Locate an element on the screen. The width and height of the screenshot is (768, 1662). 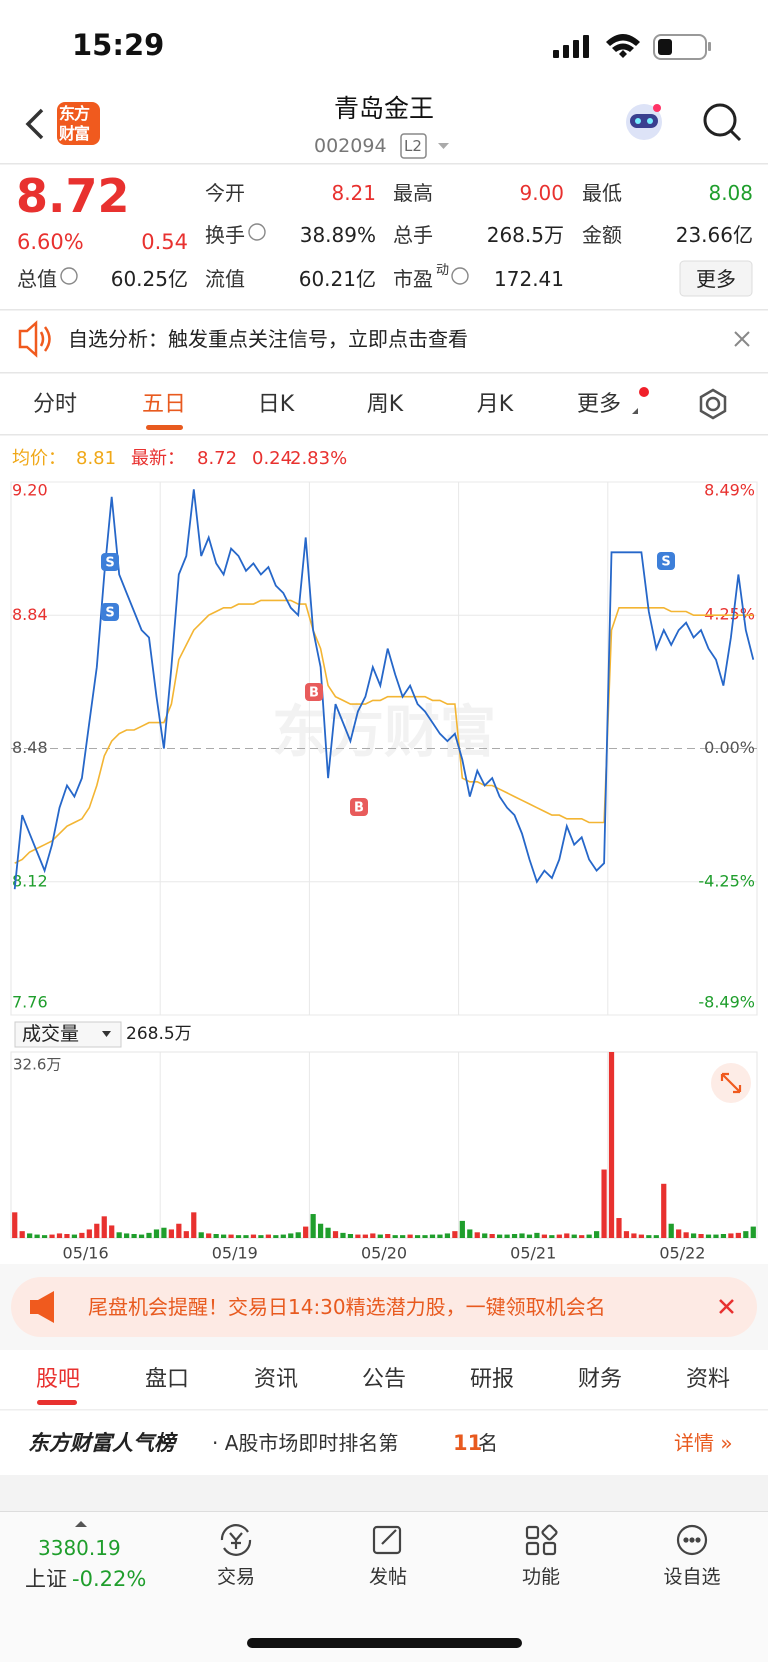
section-tab: 股吧 is located at coordinates (57, 1379).